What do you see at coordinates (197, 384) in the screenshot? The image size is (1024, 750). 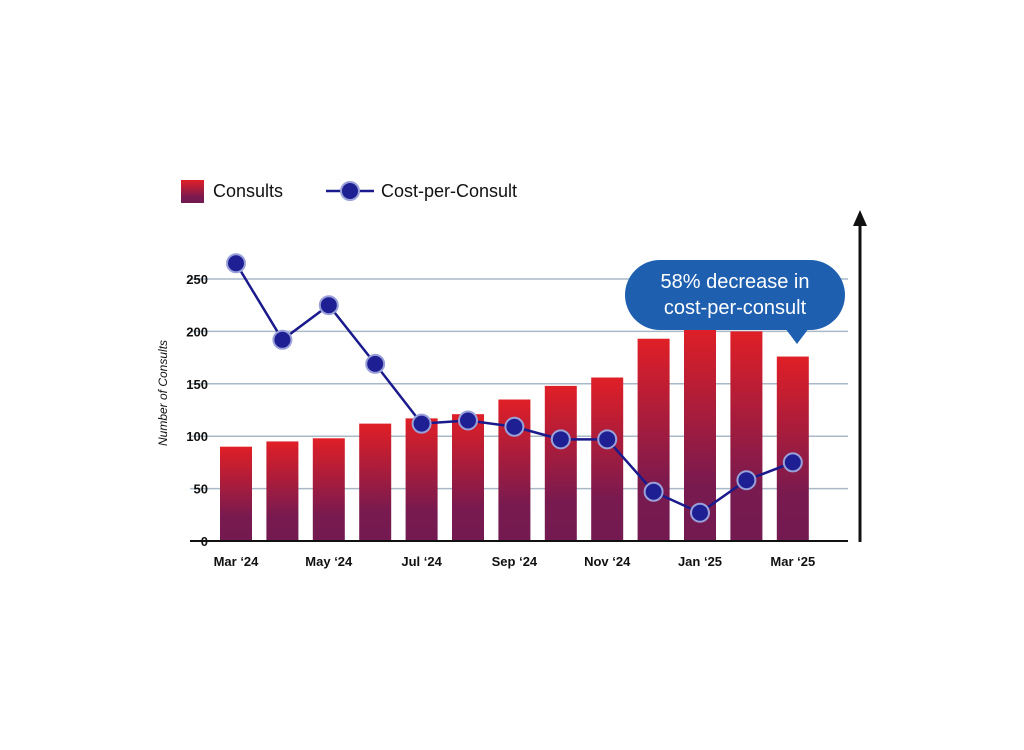 I see `y-tick-label: 150` at bounding box center [197, 384].